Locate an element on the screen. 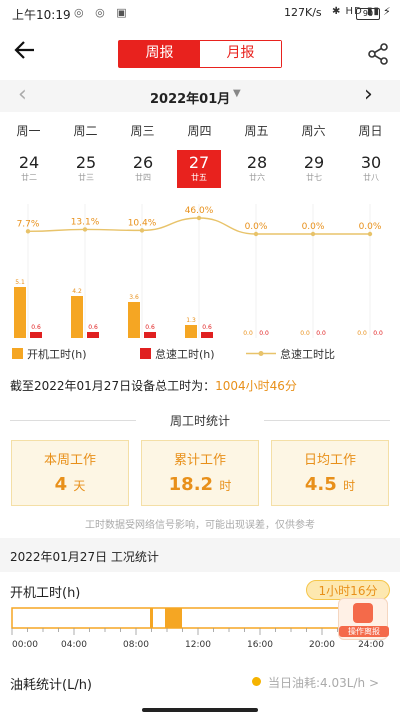  weekday-label: 周六 is located at coordinates (313, 131).